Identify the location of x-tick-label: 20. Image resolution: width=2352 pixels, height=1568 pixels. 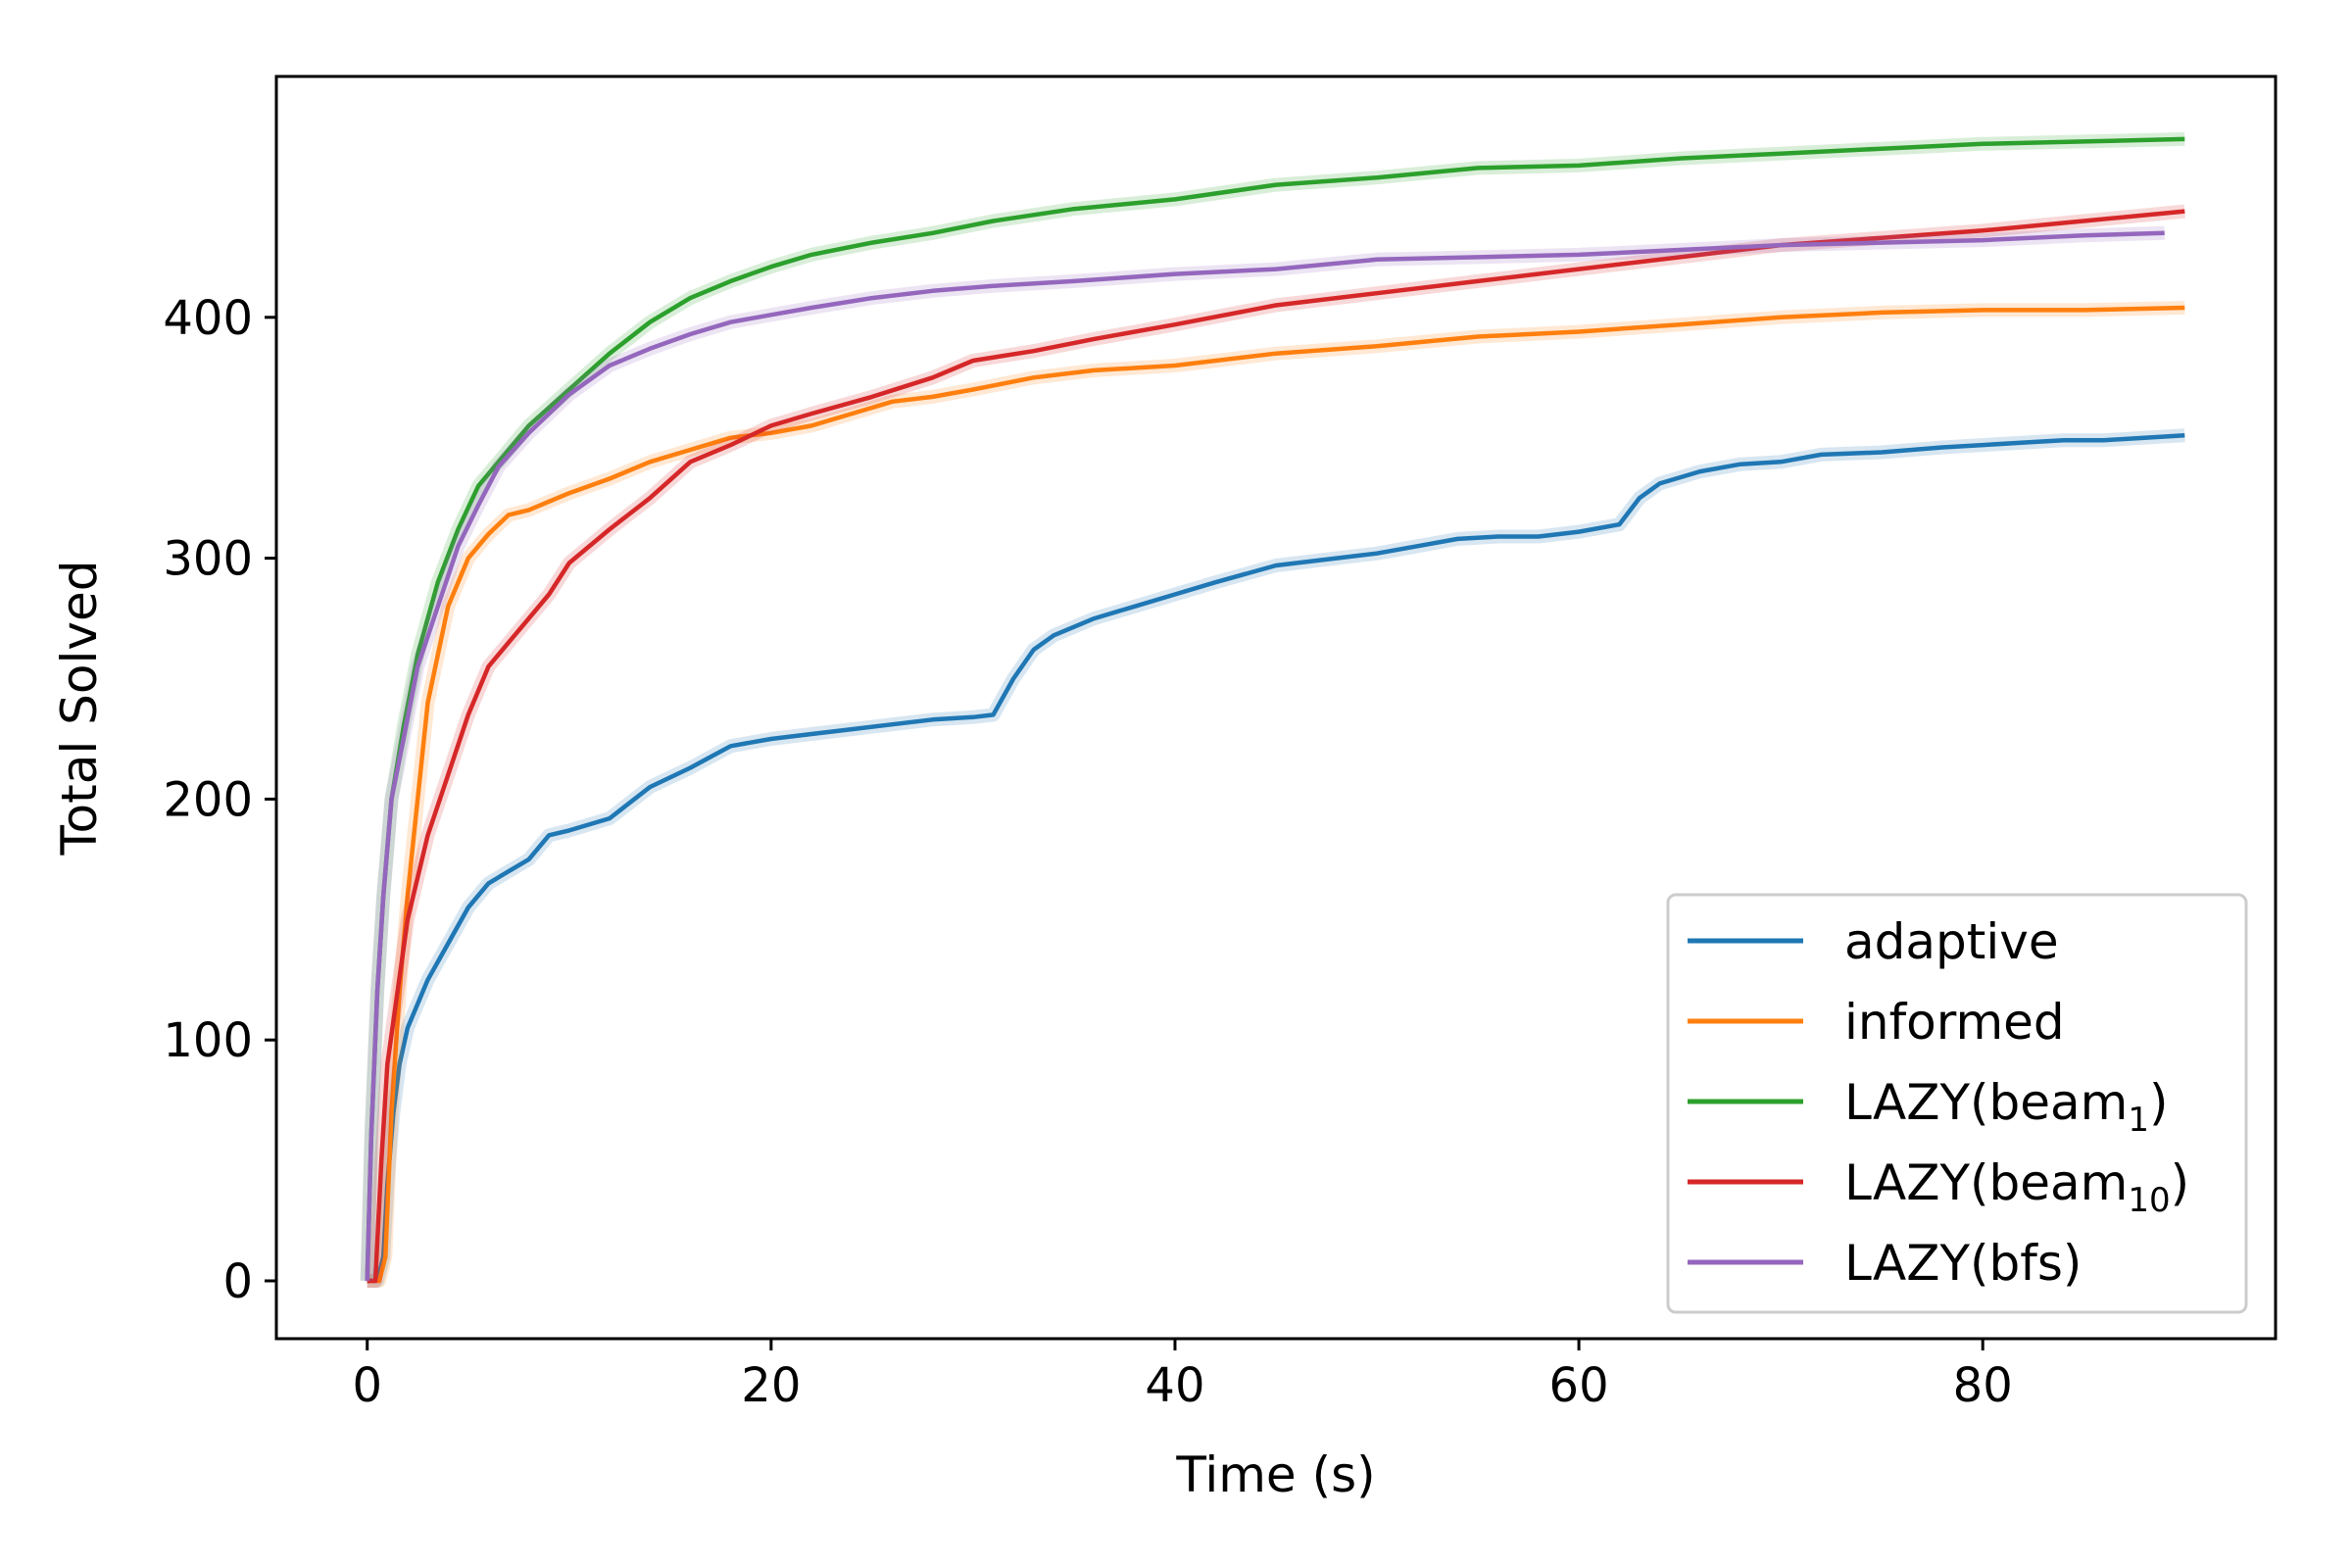
(771, 1385).